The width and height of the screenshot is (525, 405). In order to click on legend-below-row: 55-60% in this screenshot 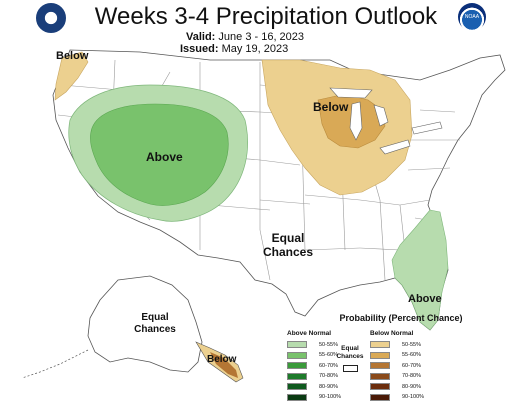, I will do `click(395, 355)`.